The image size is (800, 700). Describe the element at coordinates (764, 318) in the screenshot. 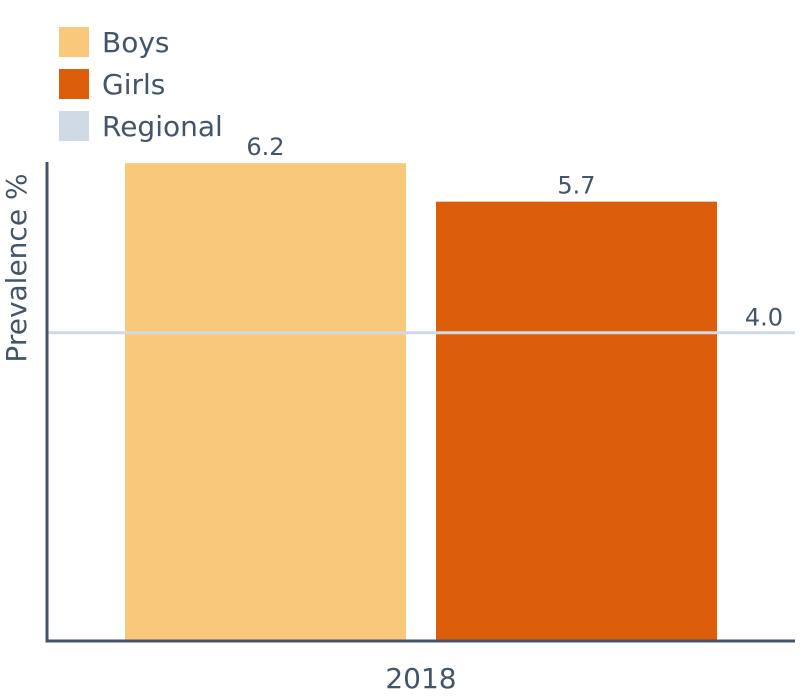

I see `data-label-regional: 4.0` at that location.